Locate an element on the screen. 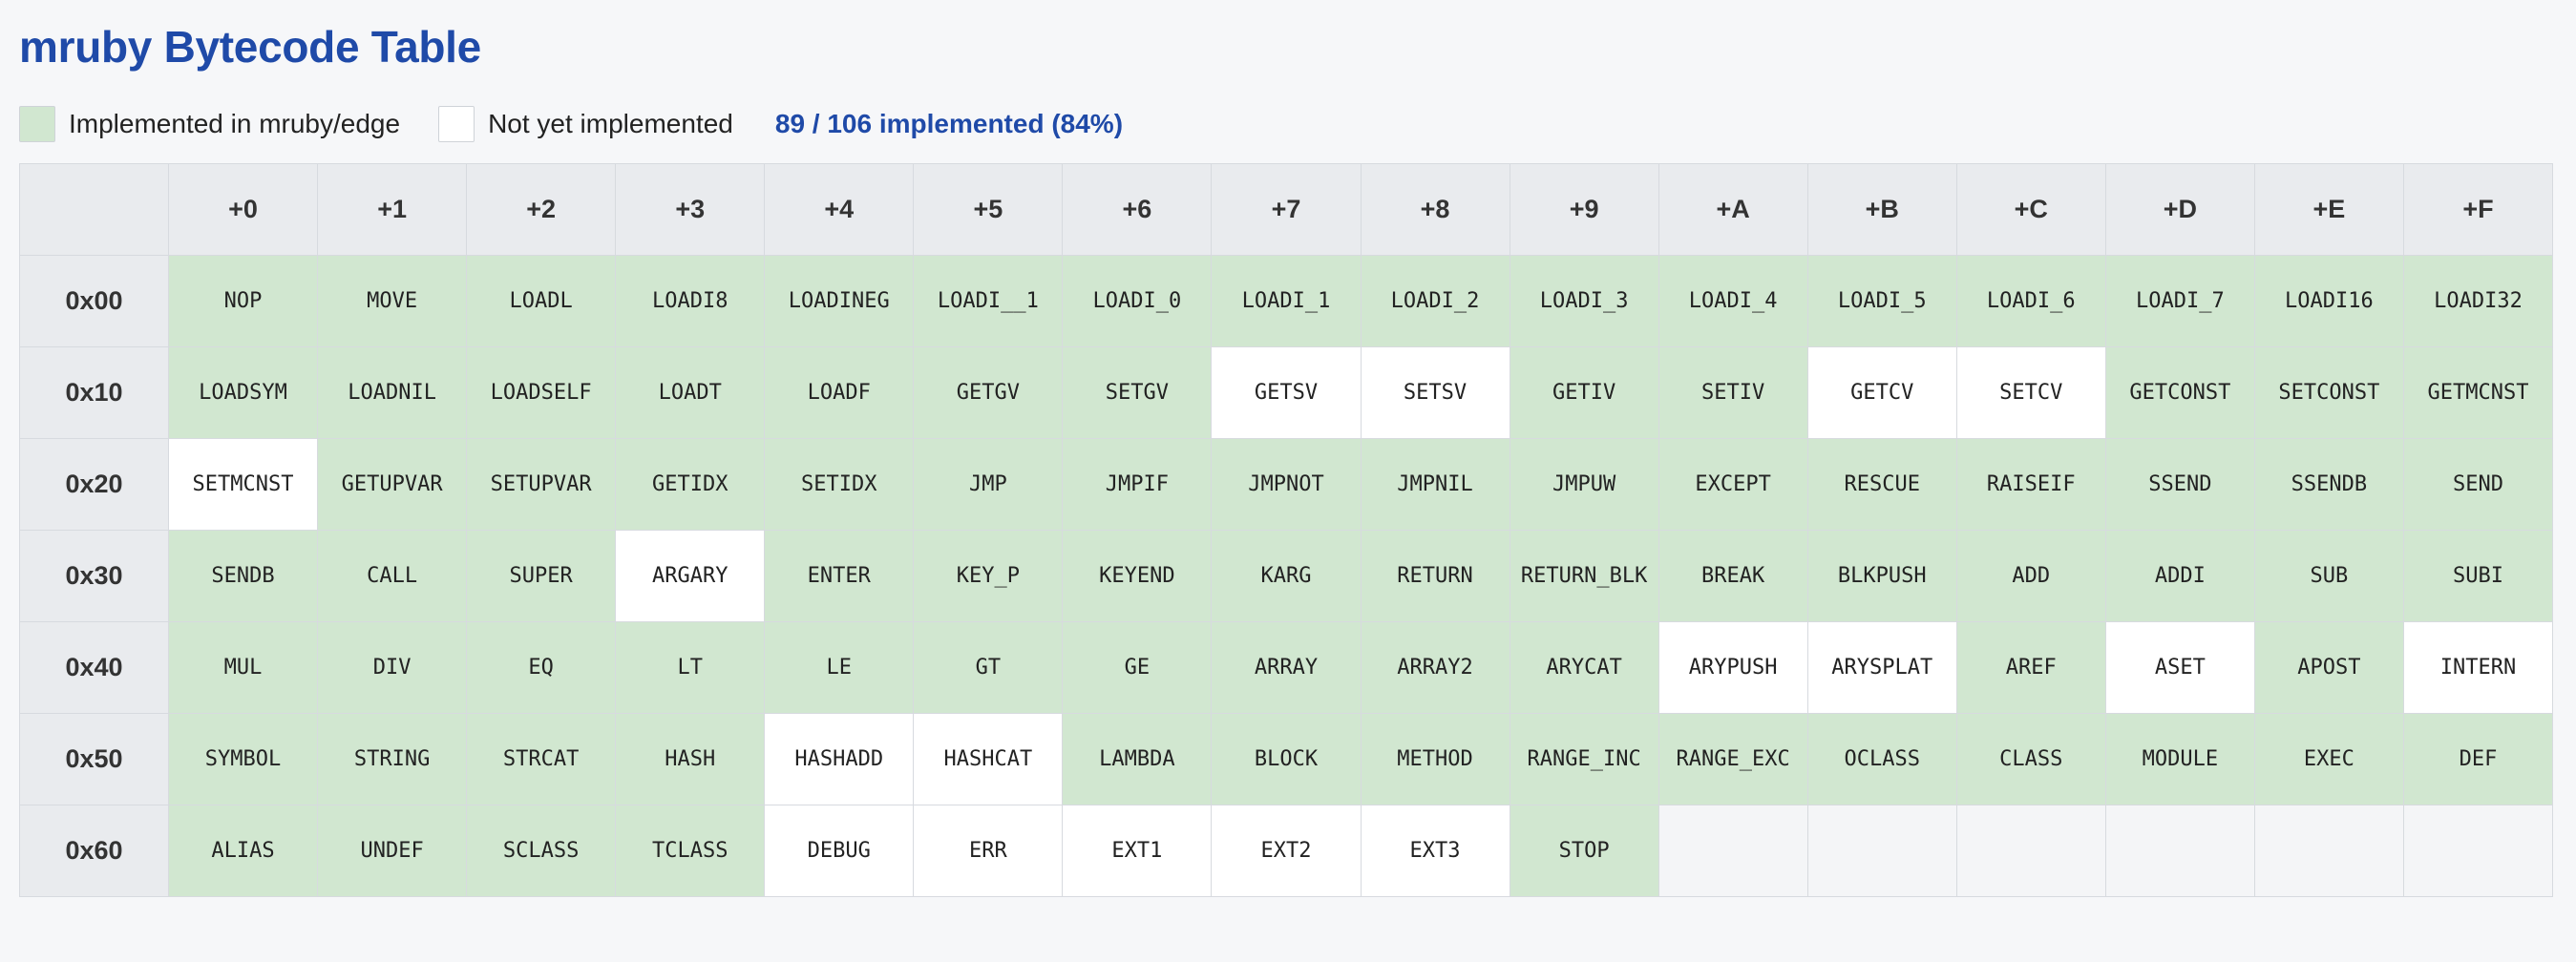  opcode-cell: SUPER is located at coordinates (541, 576).